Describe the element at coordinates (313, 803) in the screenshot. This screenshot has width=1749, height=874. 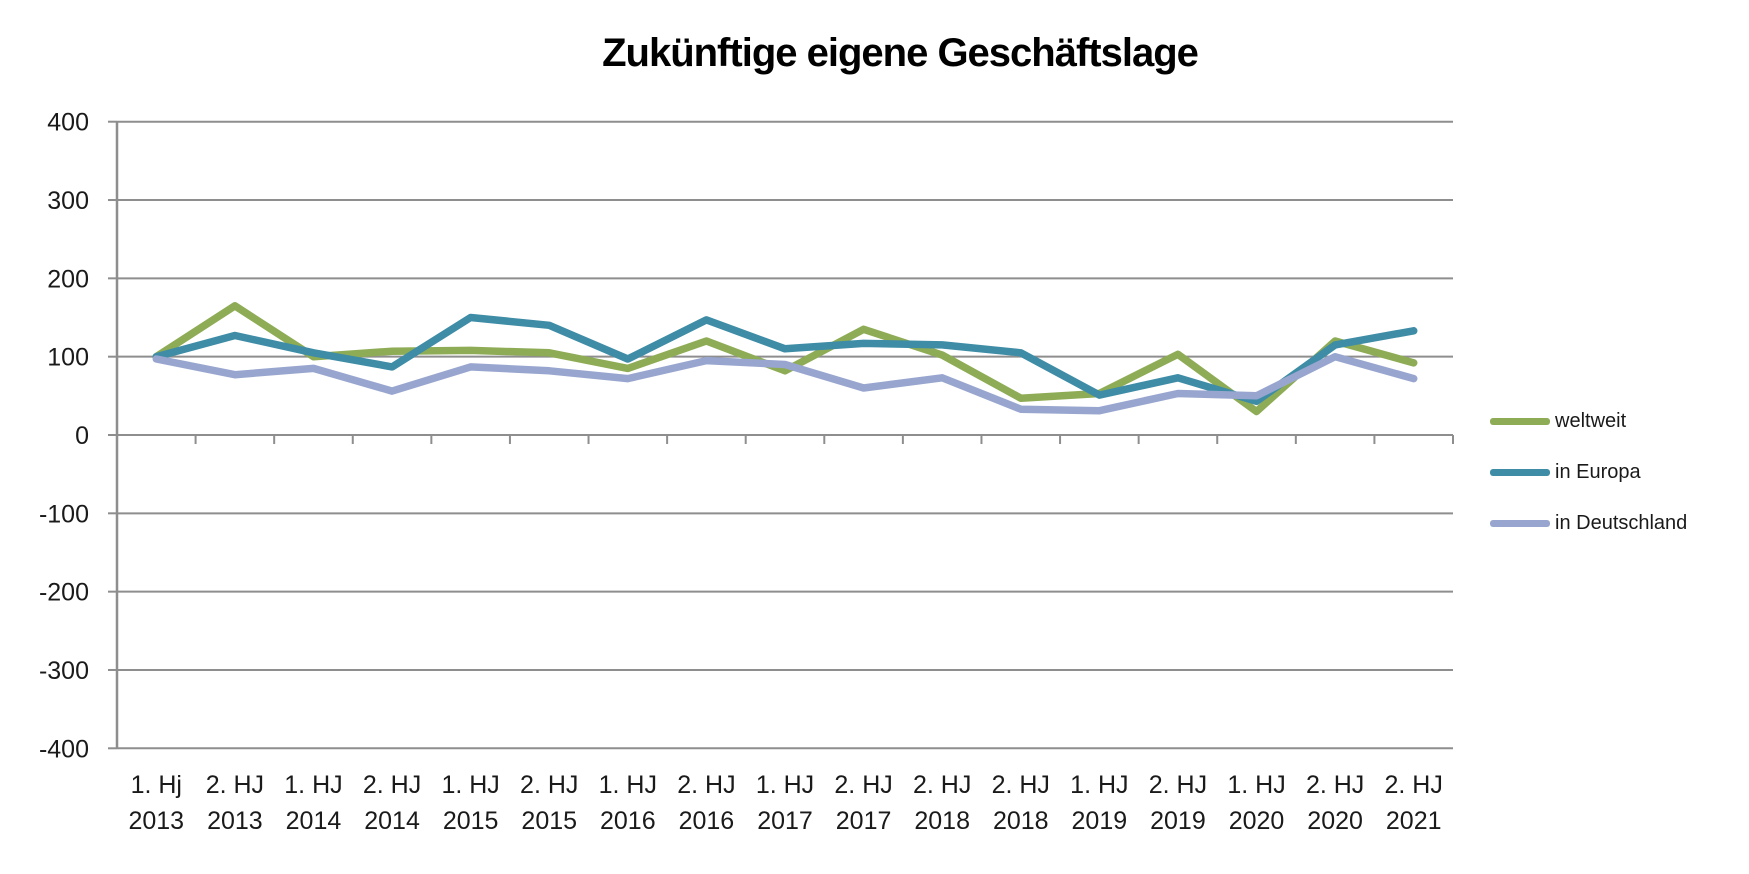
I see `x-axis-label-2: 1. HJ 2014` at that location.